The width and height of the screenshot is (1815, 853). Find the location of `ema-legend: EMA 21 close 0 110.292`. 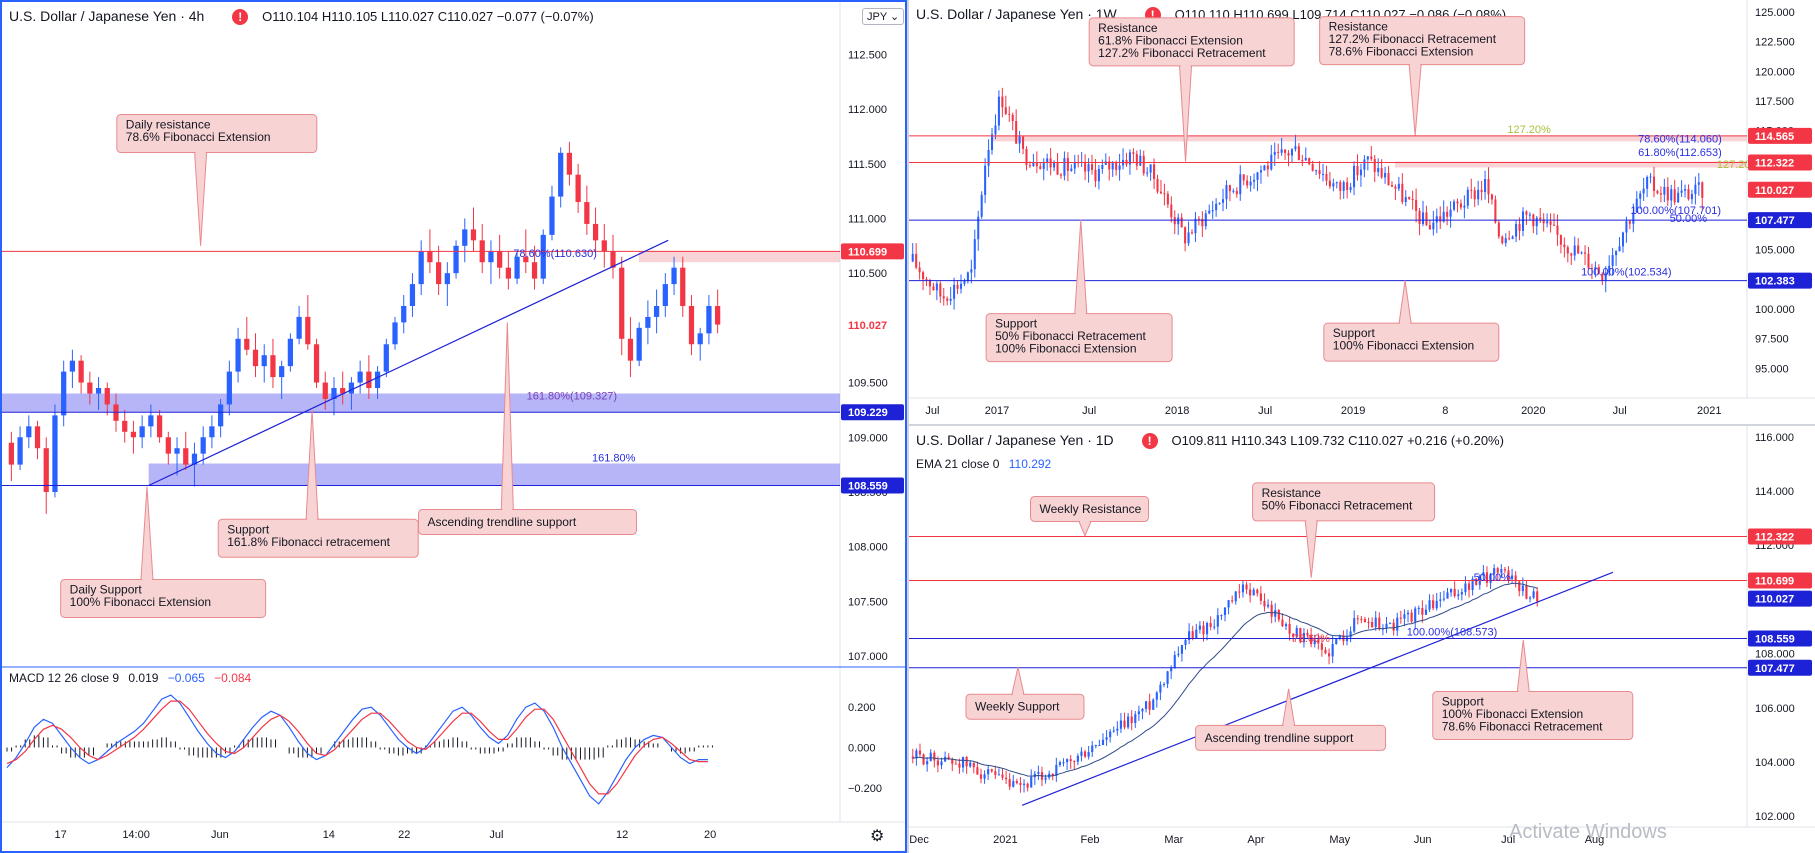

ema-legend: EMA 21 close 0 110.292 is located at coordinates (983, 464).